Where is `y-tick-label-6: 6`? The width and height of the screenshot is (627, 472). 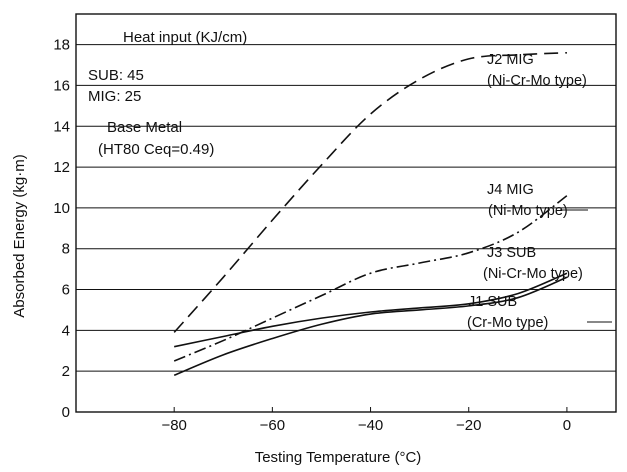 y-tick-label-6: 6 is located at coordinates (66, 290).